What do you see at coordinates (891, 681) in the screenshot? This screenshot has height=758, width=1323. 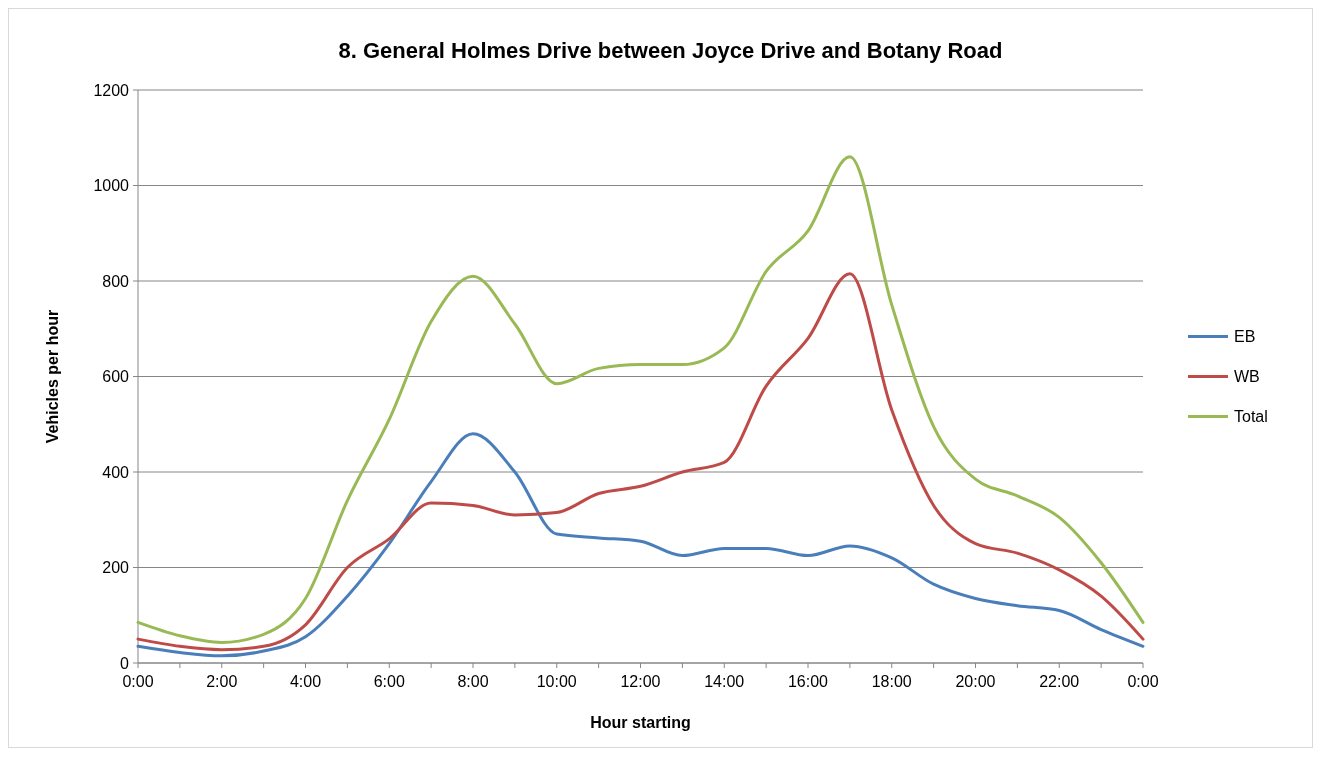 I see `x-tick-label: 18:00` at bounding box center [891, 681].